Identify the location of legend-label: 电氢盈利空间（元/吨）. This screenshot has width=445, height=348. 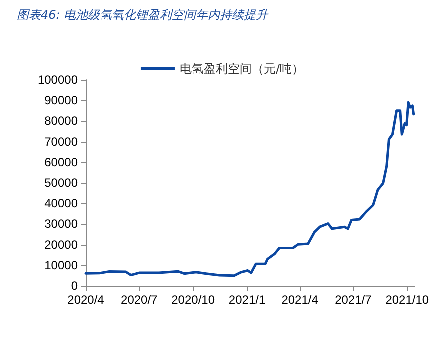
(242, 69).